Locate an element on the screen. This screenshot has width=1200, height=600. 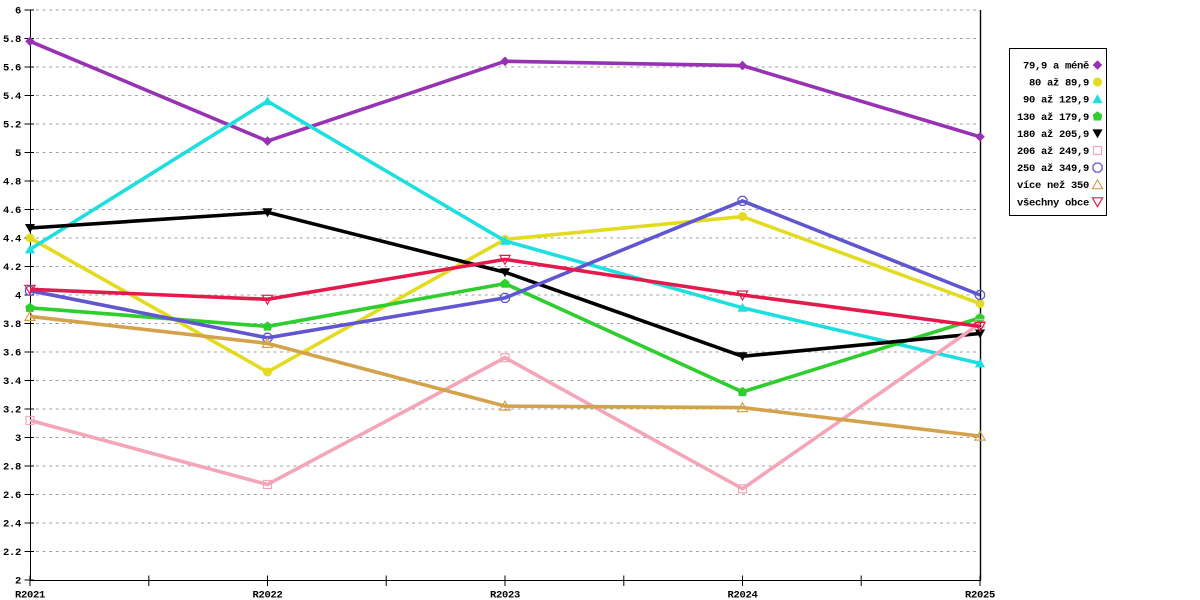
svg-text: 206 až 249,9 is located at coordinates (1053, 152).